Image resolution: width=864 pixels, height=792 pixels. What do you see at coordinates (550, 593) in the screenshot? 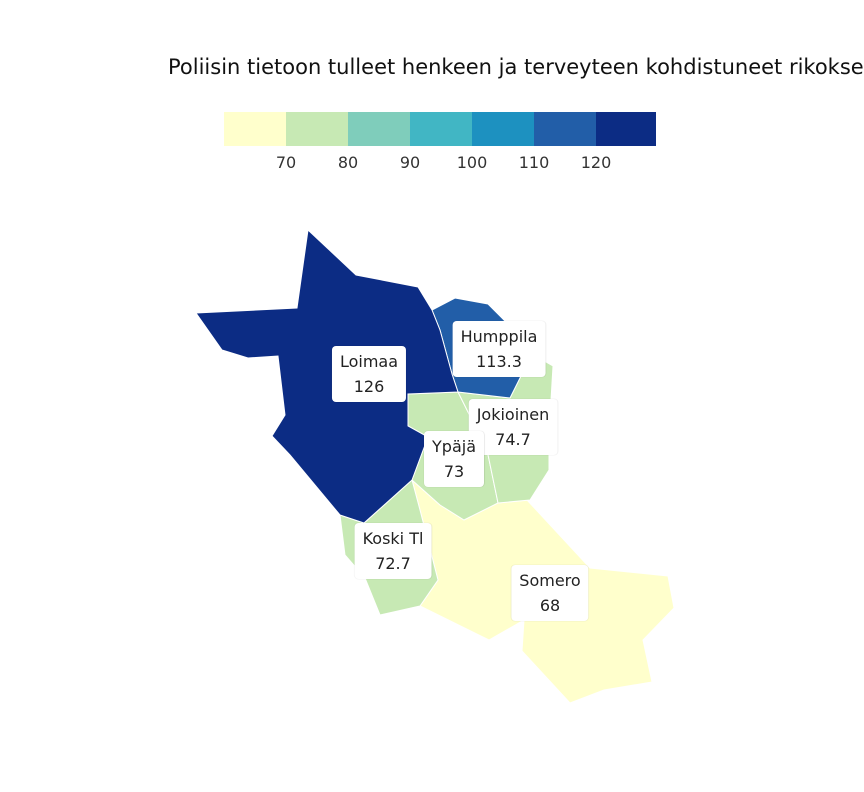
I see `label-somero: Somero 68` at bounding box center [550, 593].